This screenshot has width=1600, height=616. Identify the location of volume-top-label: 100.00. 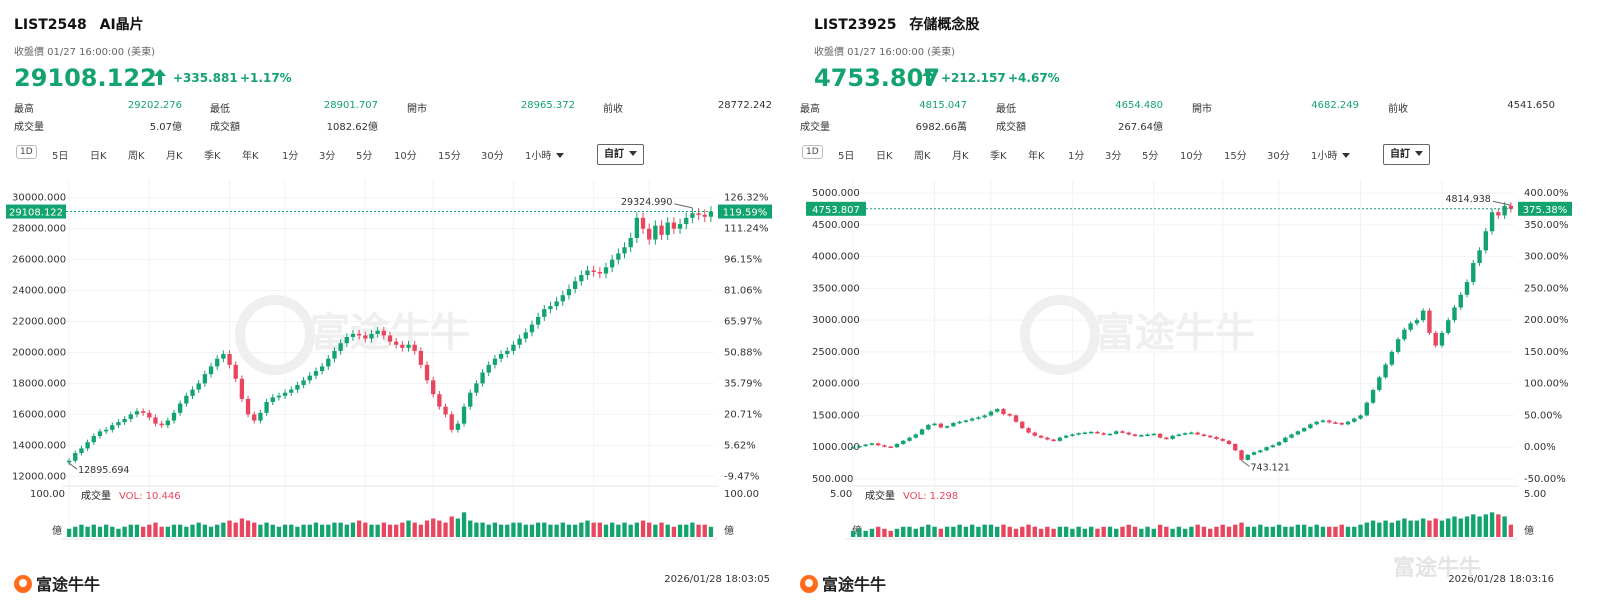
(47, 494).